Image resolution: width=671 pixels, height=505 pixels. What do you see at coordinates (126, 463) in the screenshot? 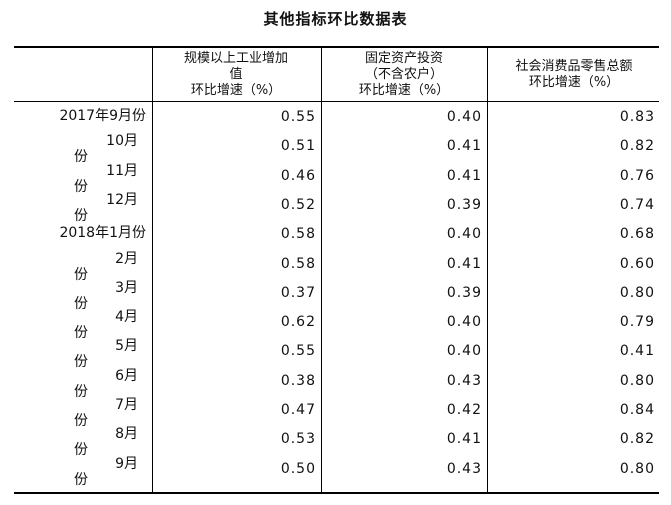
I see `row-label-month: 9月` at bounding box center [126, 463].